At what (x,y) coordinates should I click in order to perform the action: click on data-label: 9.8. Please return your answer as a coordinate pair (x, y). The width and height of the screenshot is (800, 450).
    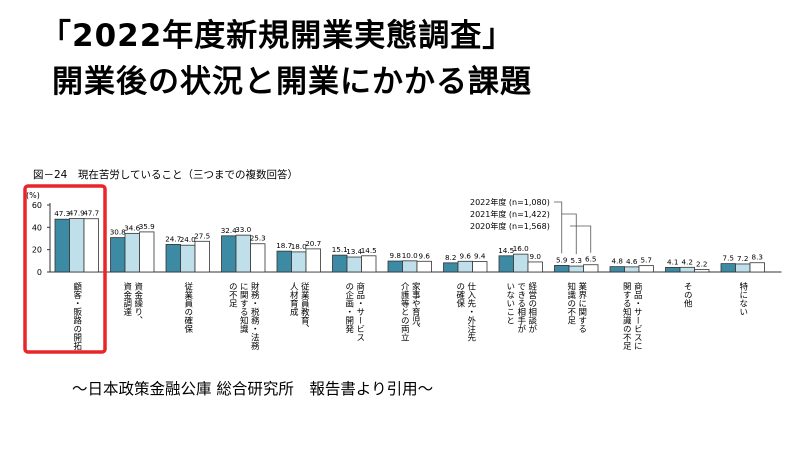
    Looking at the image, I should click on (396, 255).